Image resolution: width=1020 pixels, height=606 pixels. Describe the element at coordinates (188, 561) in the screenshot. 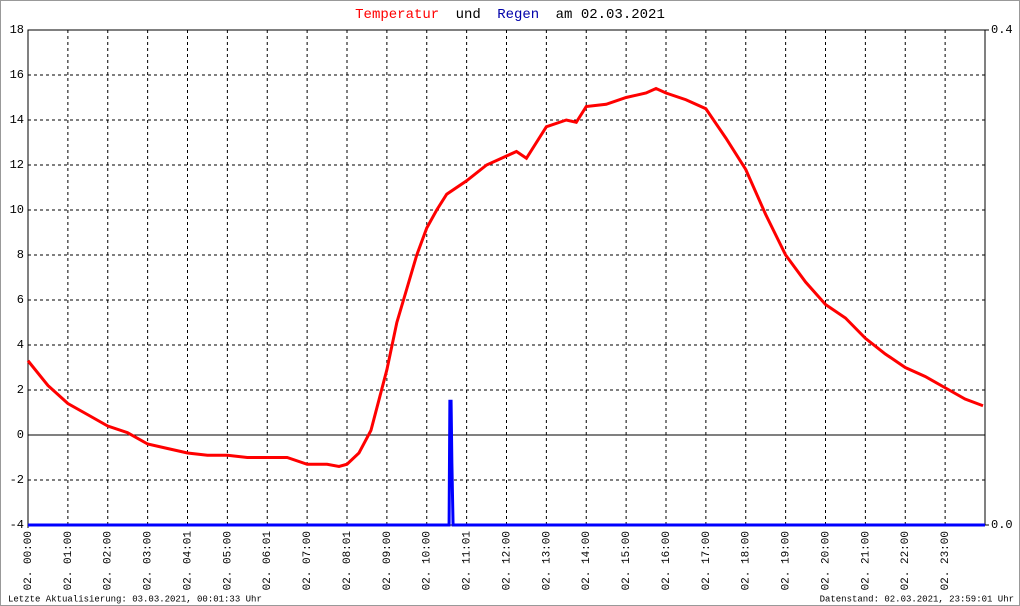

I see `x-tick-label: 02. 04:01` at that location.